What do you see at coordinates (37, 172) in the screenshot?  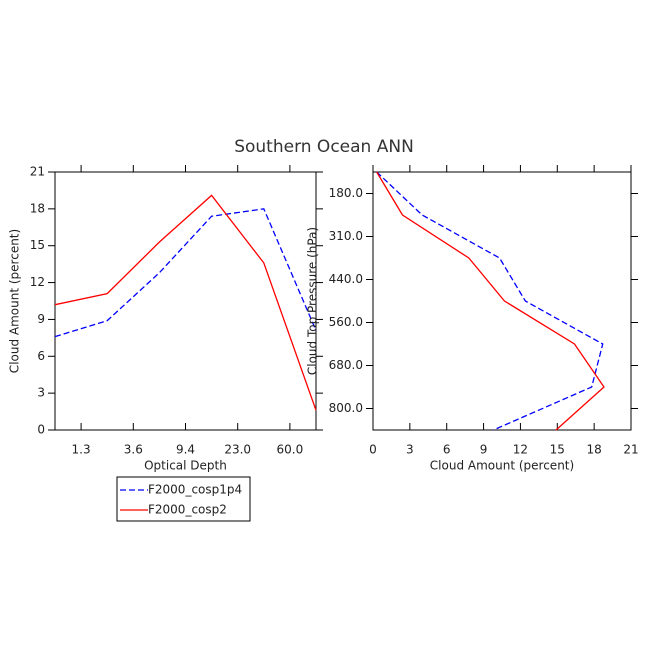 I see `y-tick-label: 21` at bounding box center [37, 172].